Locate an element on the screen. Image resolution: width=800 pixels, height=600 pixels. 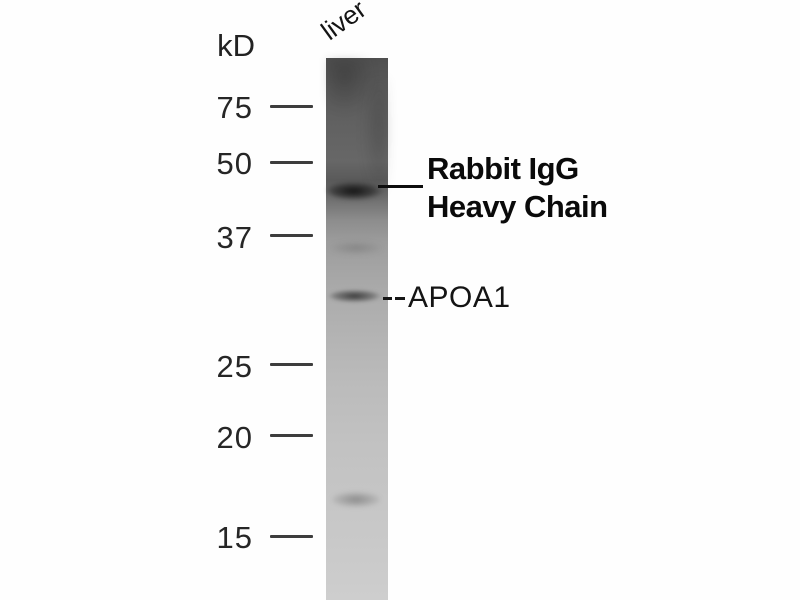
marker-label-75: 75 is located at coordinates (234, 107).